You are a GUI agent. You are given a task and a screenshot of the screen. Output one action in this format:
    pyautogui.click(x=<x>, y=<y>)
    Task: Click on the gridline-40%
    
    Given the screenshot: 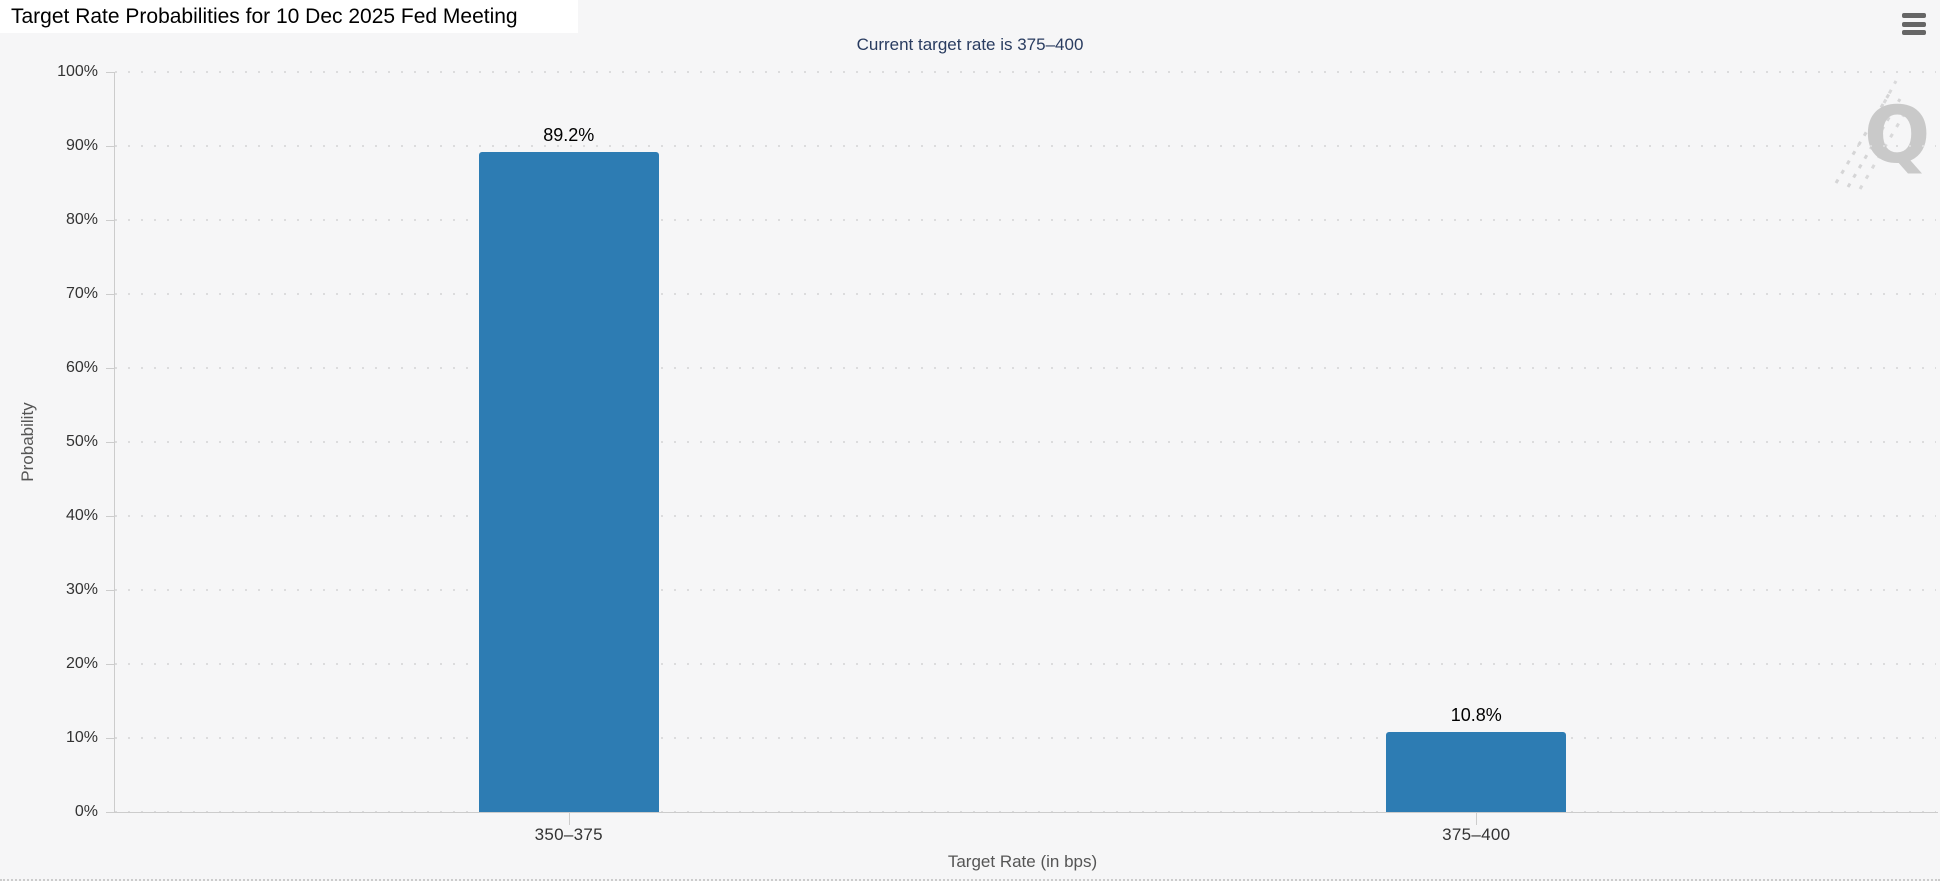 What is the action you would take?
    pyautogui.click(x=1025, y=516)
    